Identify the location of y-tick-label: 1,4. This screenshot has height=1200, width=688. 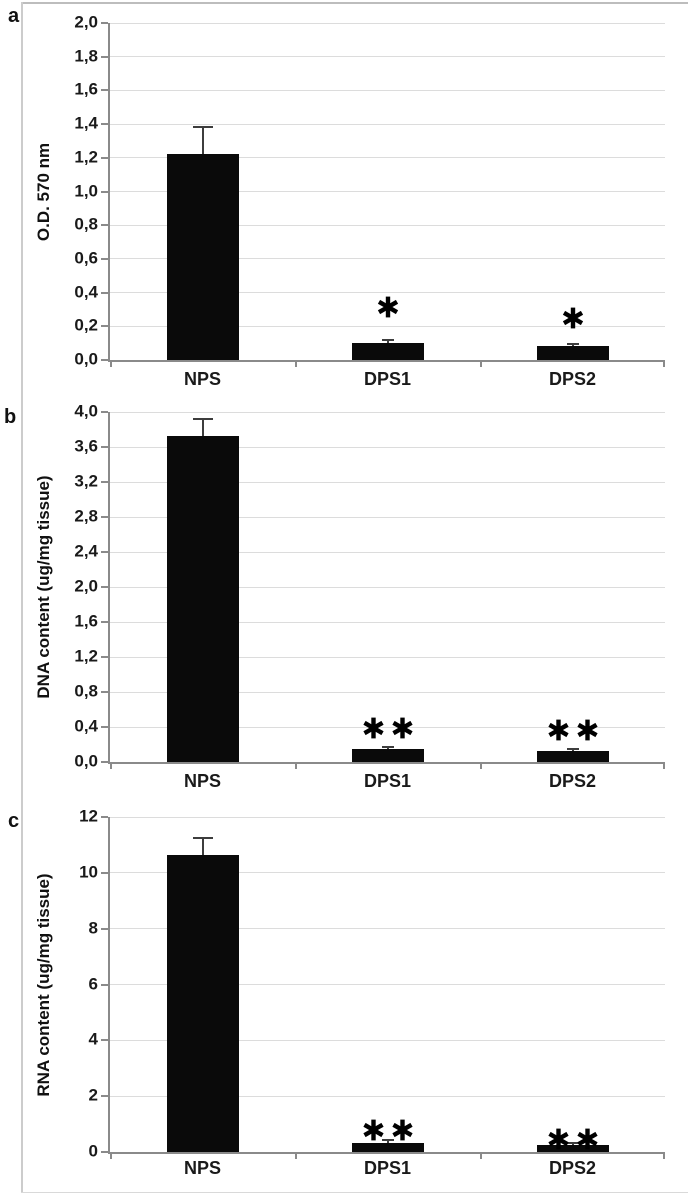
(86, 123).